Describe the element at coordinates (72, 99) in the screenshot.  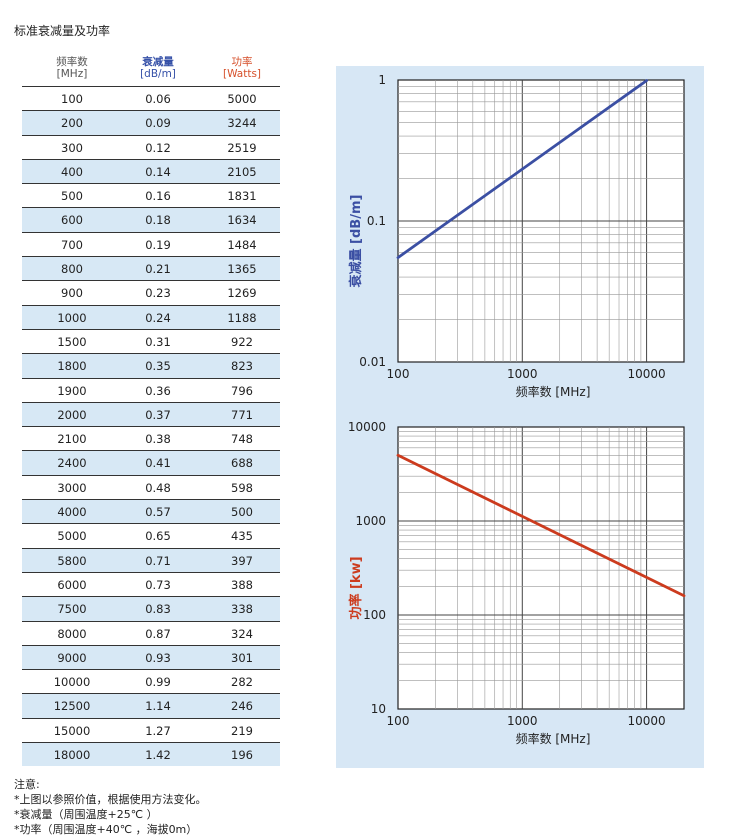
I see `cell-frequency: 100` at that location.